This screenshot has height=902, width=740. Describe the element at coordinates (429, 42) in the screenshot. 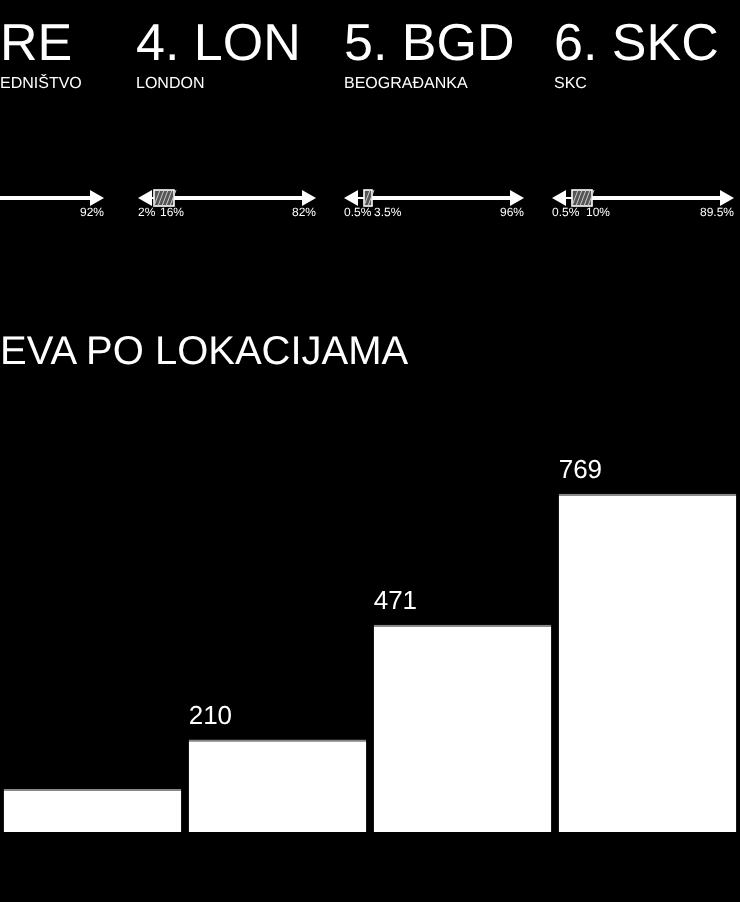

I see `text: 5. BGD` at that location.